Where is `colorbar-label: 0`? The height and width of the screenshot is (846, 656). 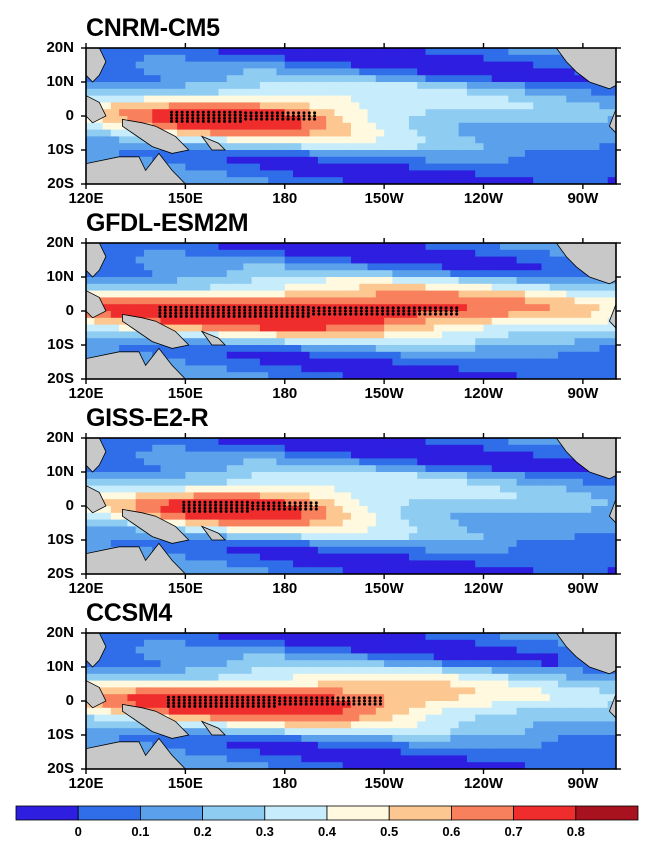 colorbar-label: 0 is located at coordinates (78, 831).